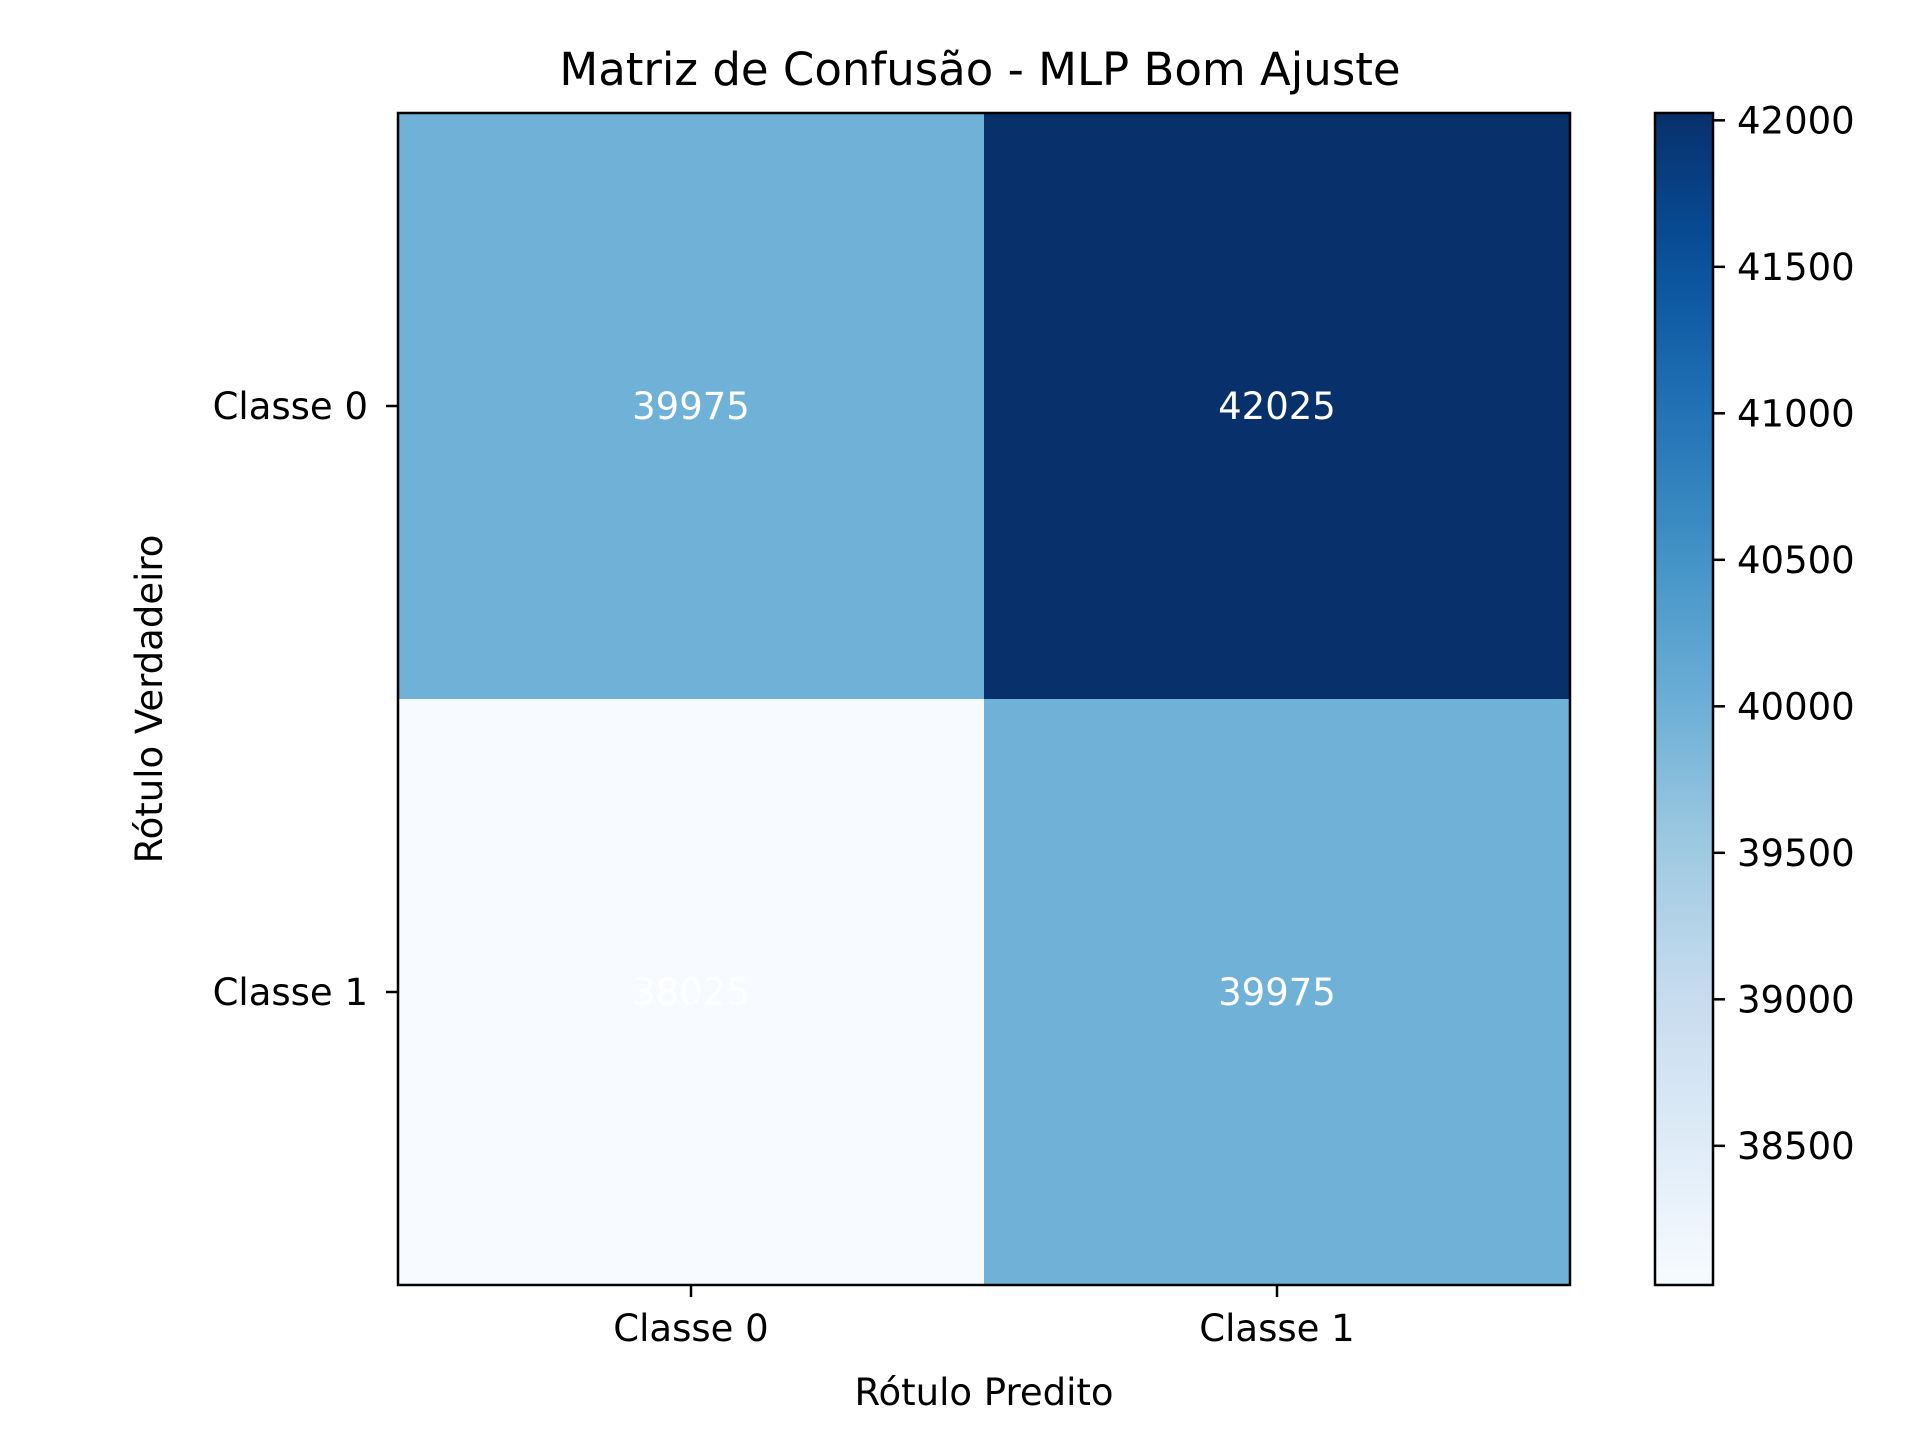  Describe the element at coordinates (1796, 413) in the screenshot. I see `colorbar-tick-label: 41000` at that location.